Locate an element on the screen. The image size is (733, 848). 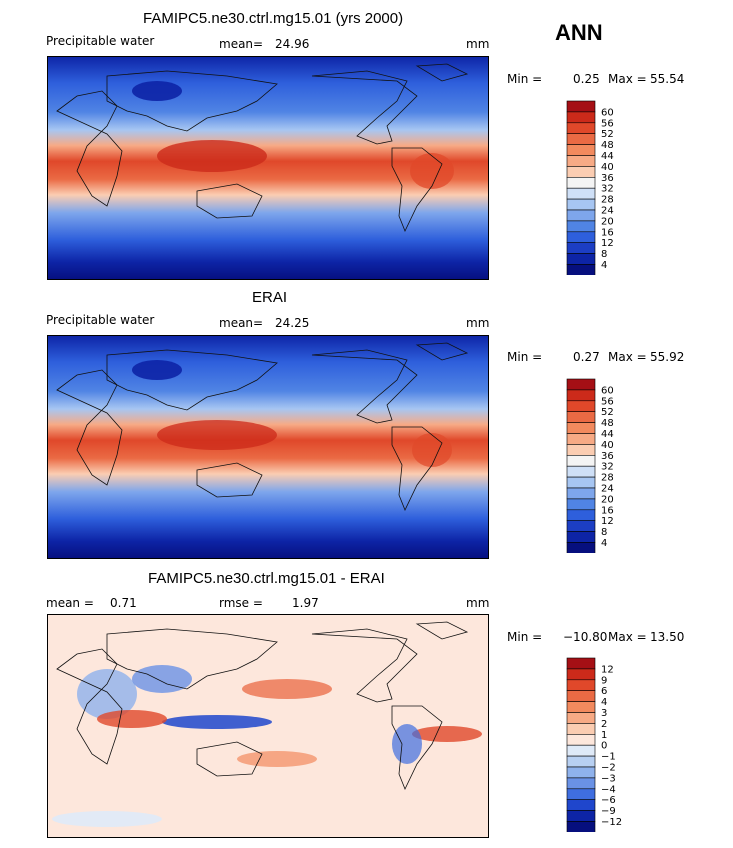
colorbar-tick-label: 8 is located at coordinates (604, 254).